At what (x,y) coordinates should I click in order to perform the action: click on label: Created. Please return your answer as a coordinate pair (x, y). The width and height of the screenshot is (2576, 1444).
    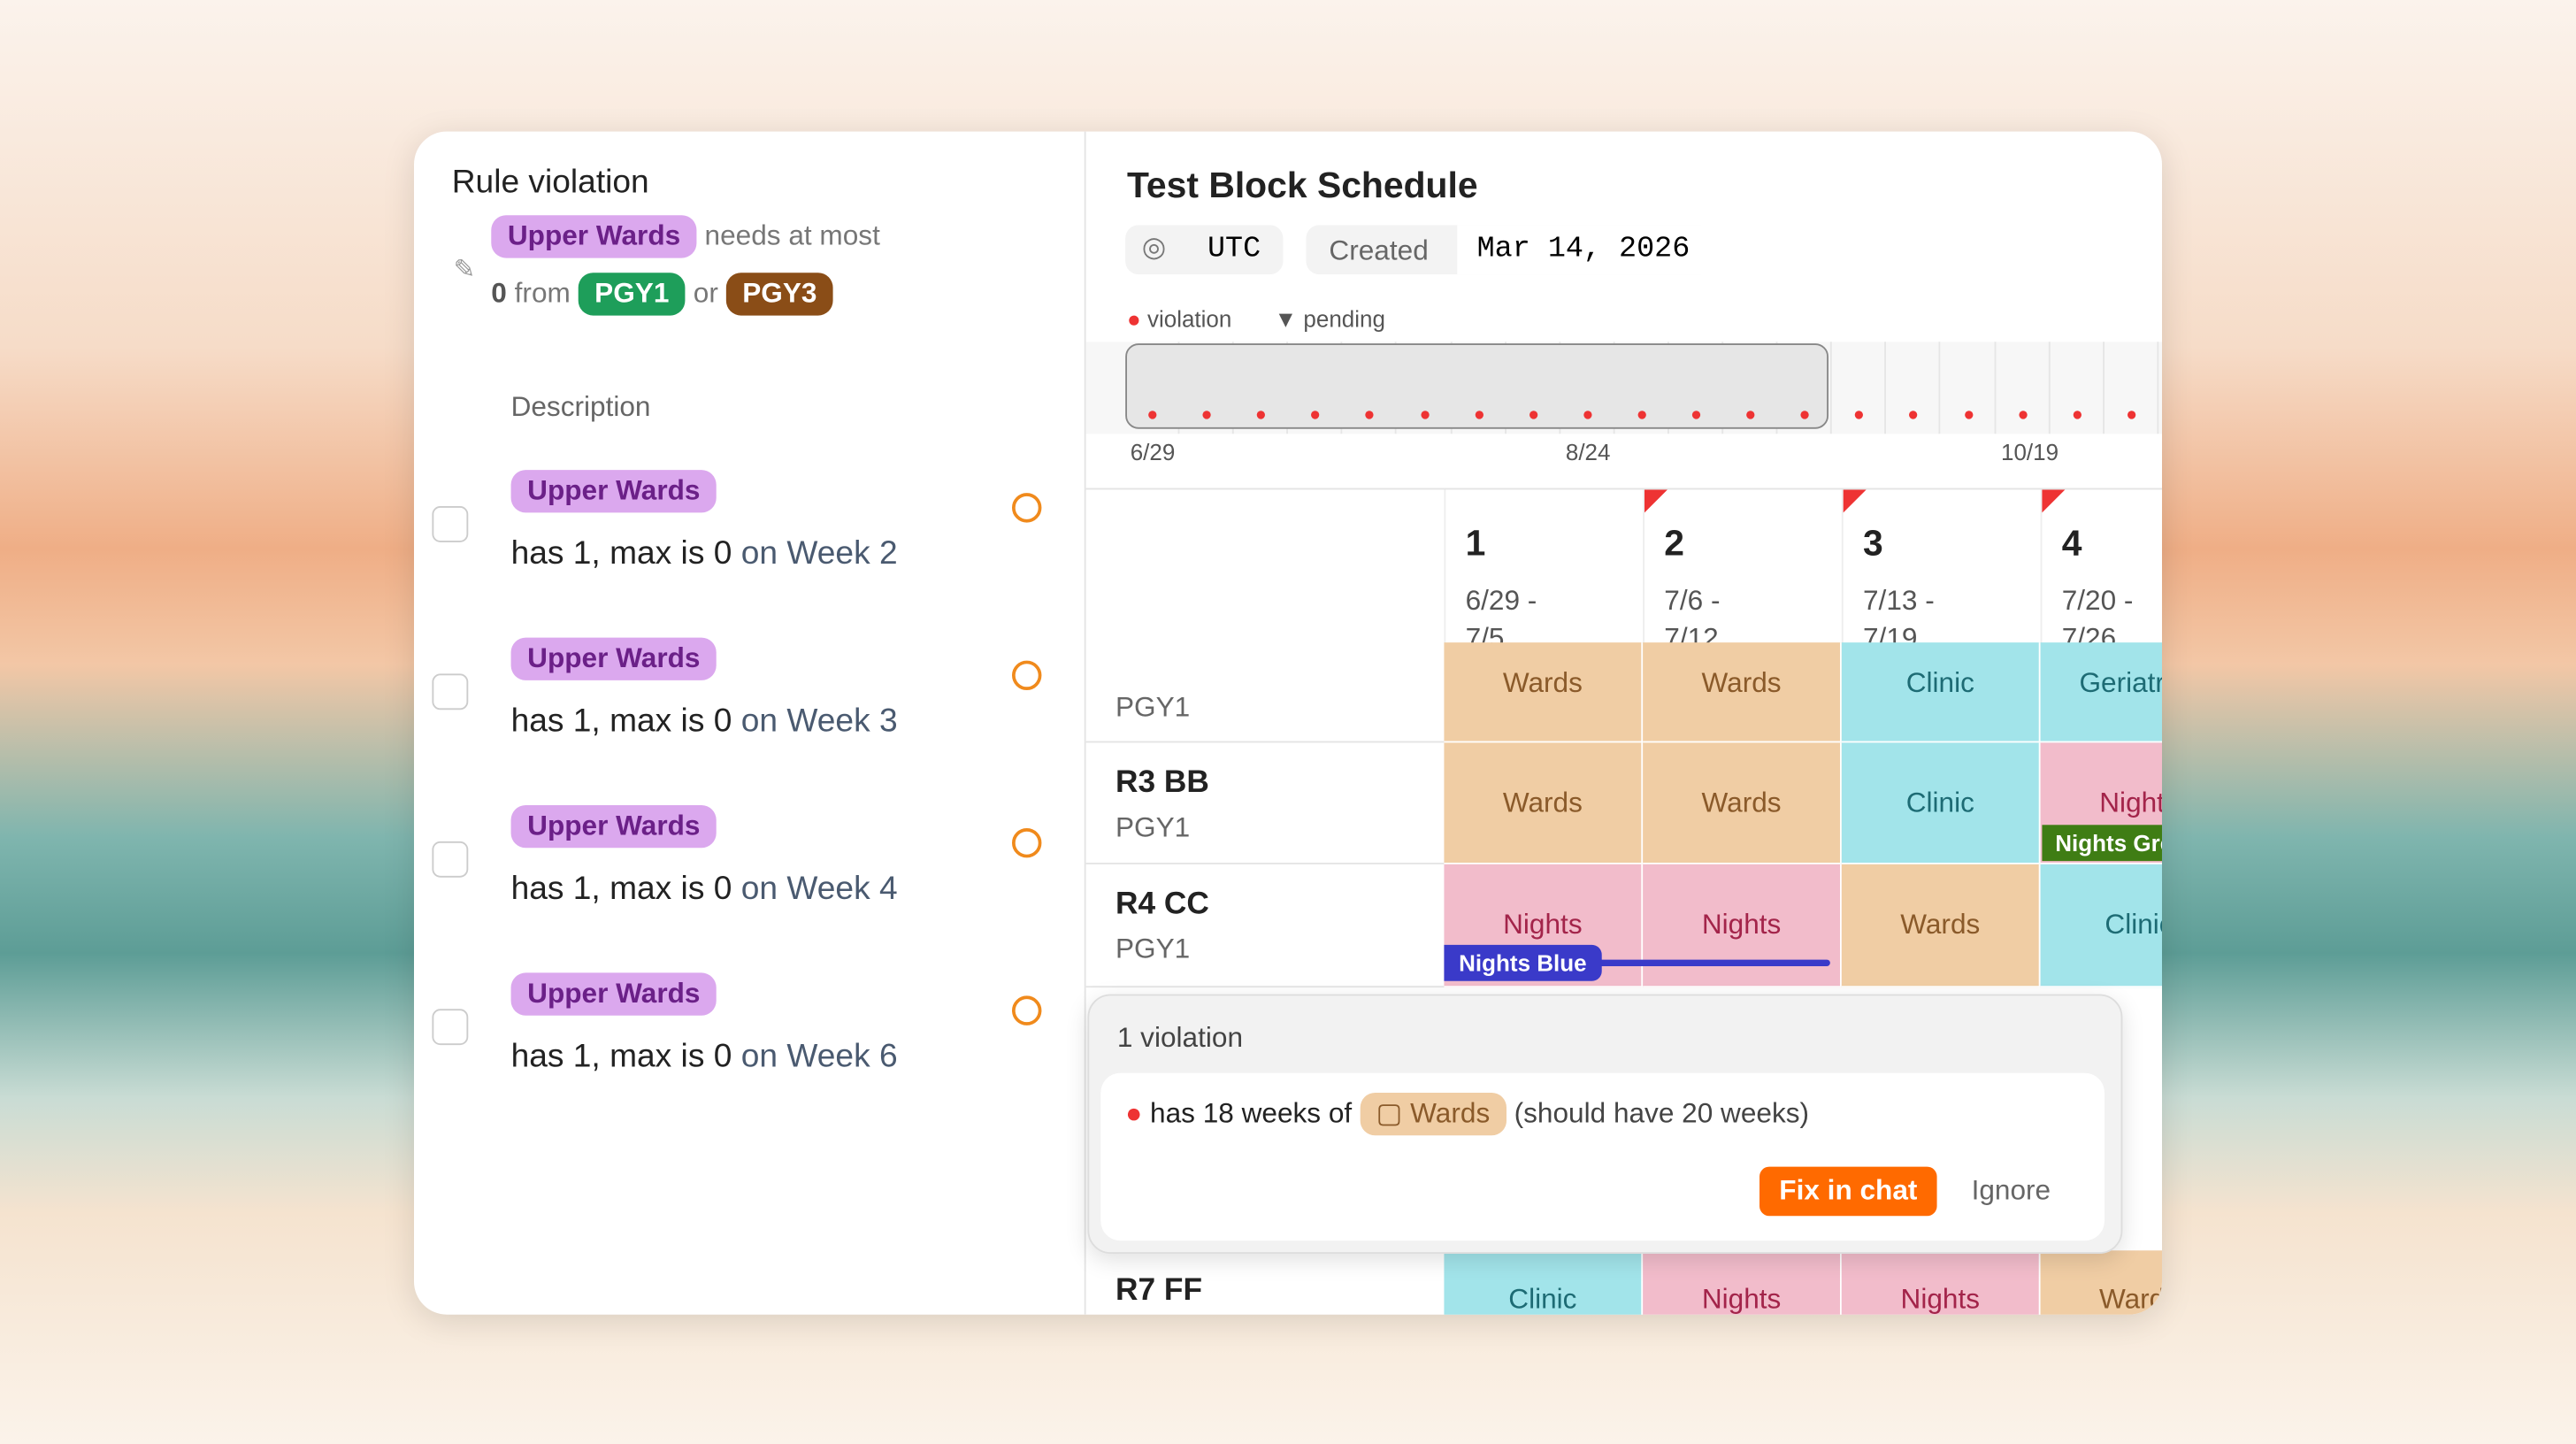
    Looking at the image, I should click on (1379, 250).